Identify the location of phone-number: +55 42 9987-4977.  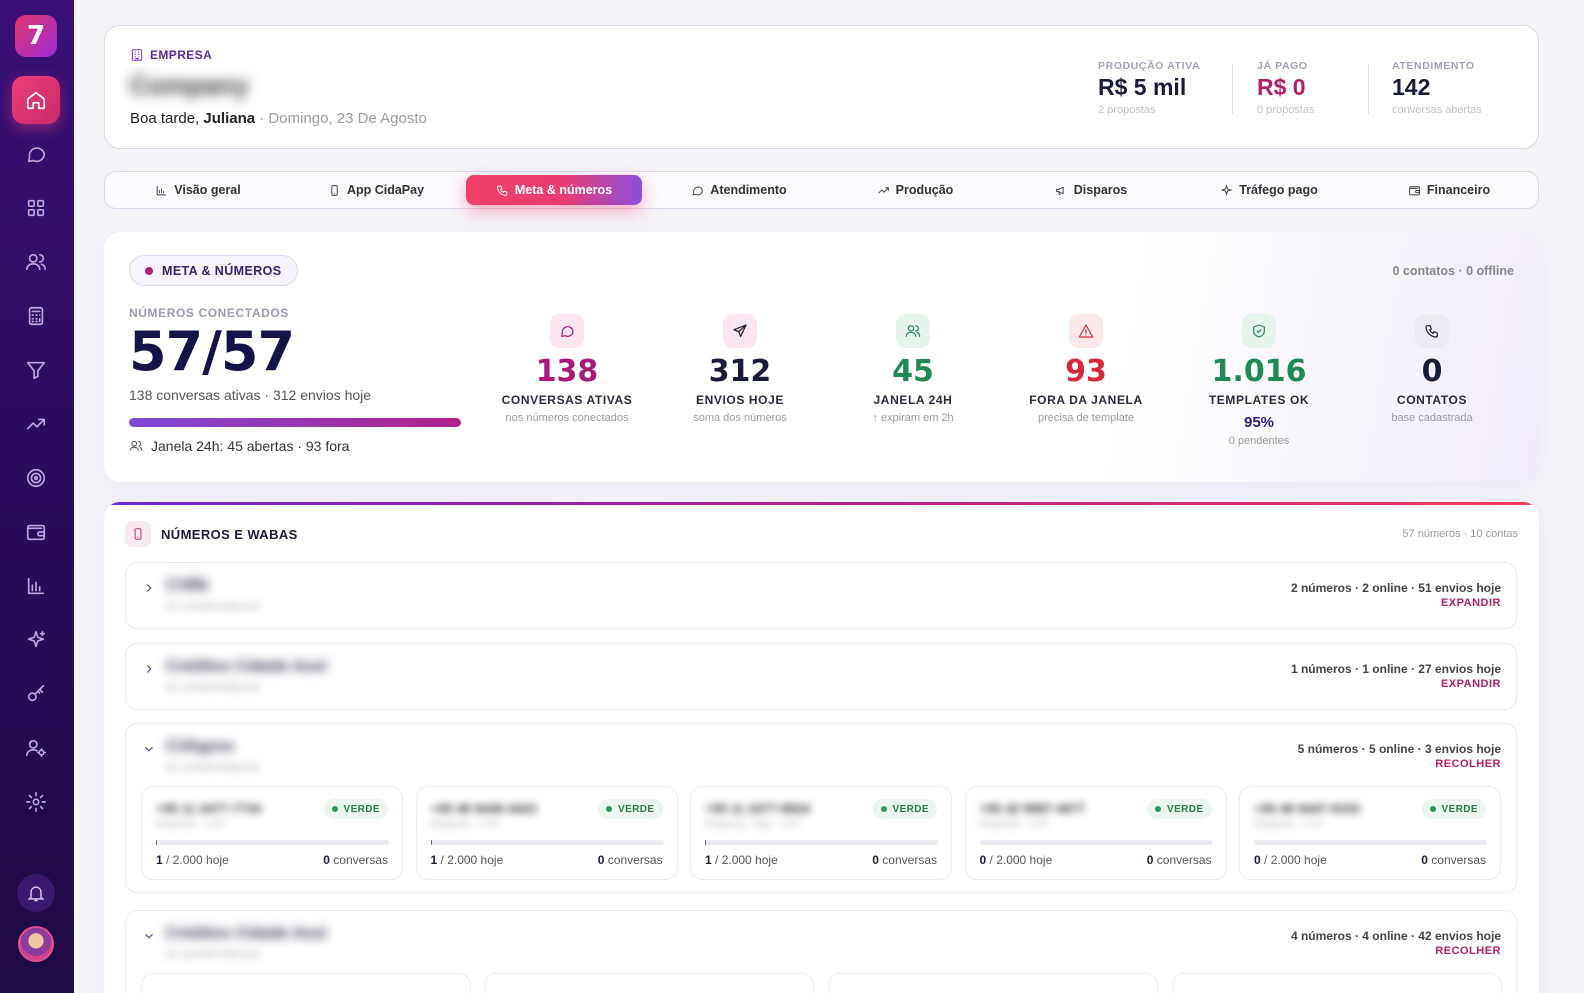
(1032, 808).